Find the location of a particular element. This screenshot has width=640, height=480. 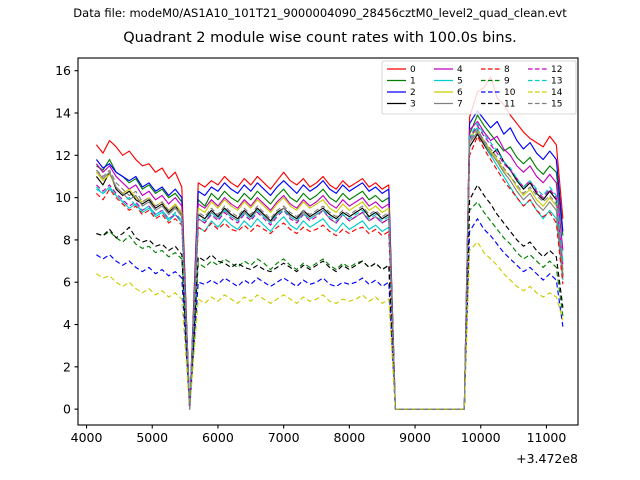

x-tick-label: 11000 is located at coordinates (547, 437).